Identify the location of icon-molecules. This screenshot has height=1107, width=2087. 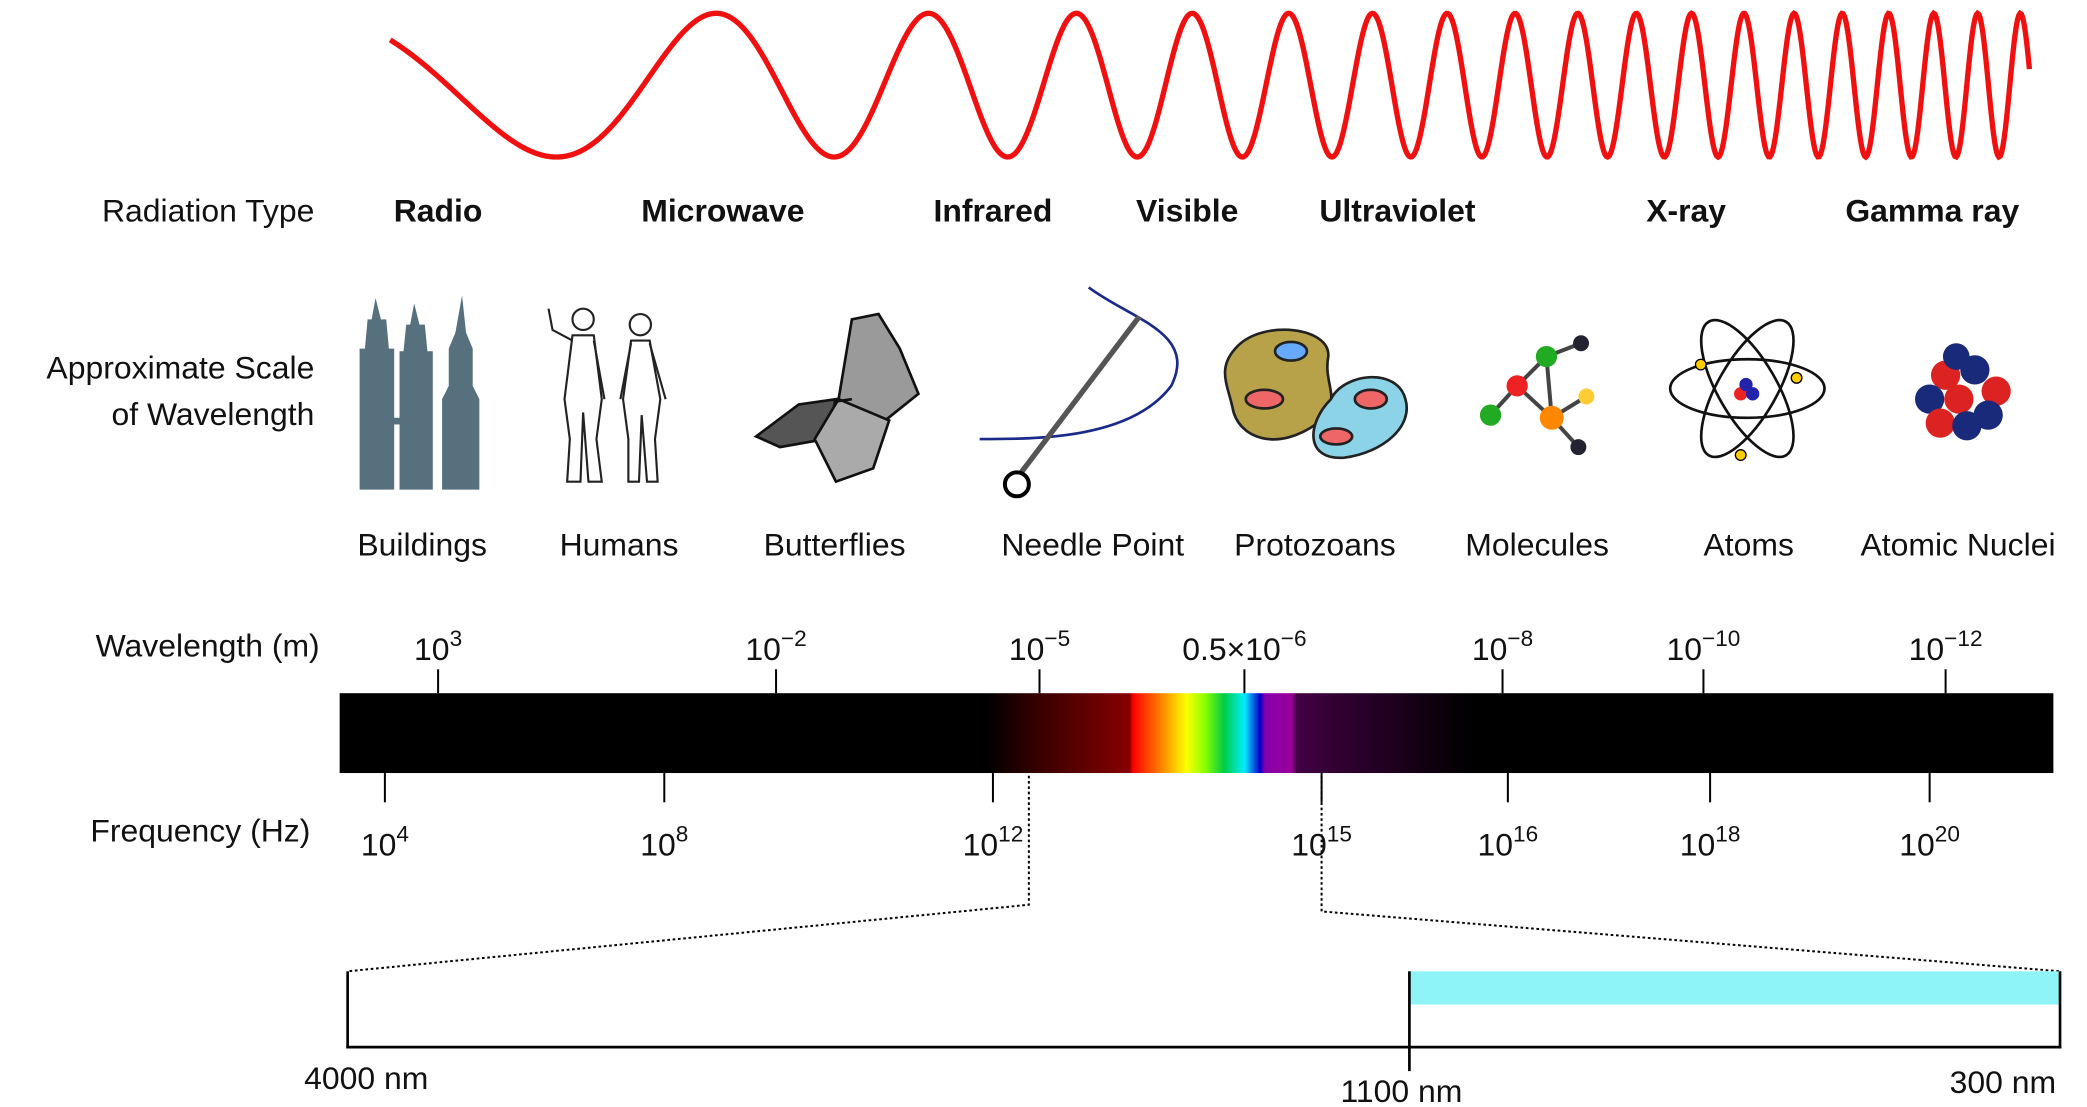
(1537, 395).